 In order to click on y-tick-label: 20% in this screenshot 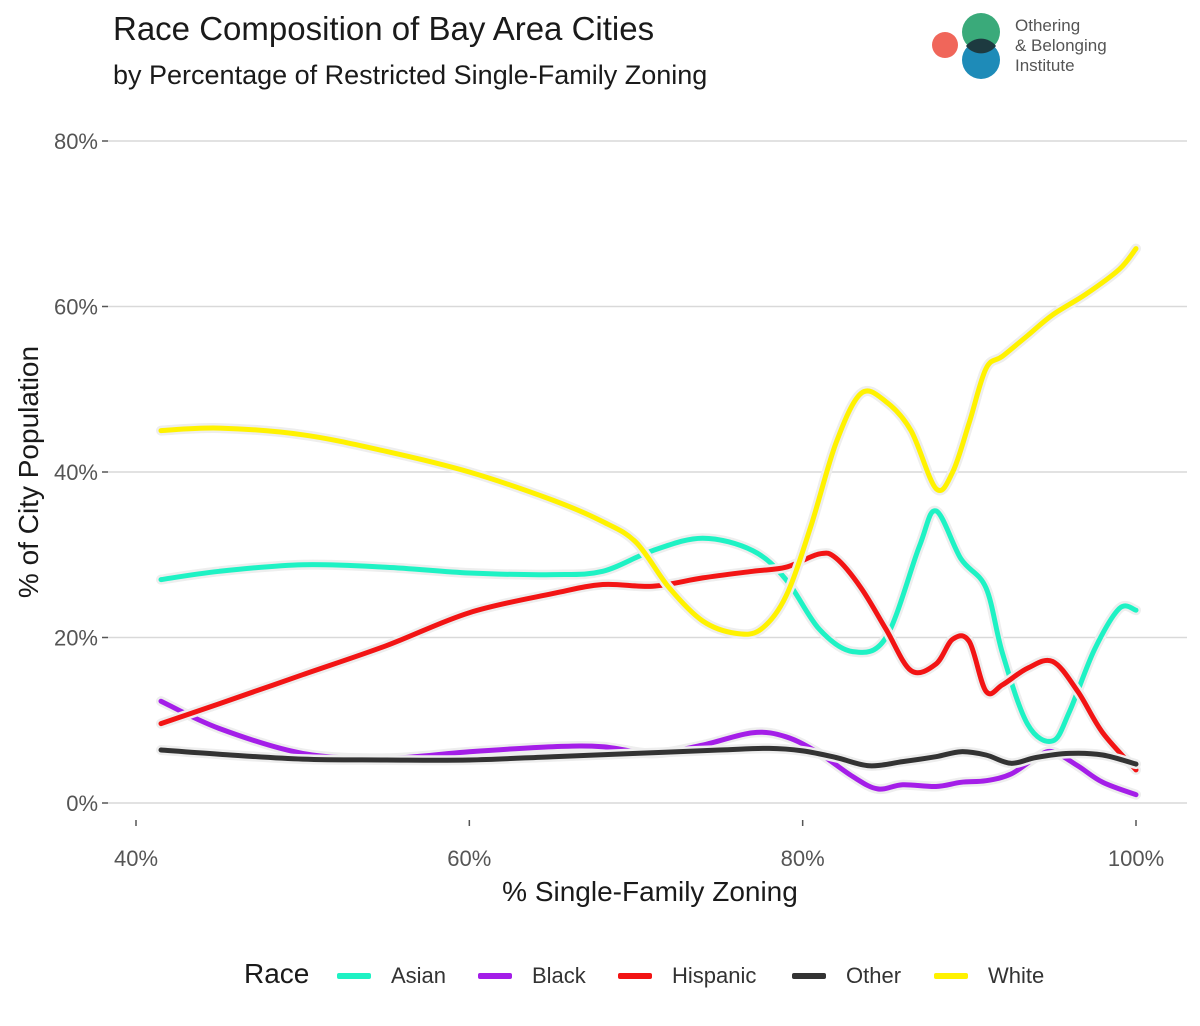, I will do `click(76, 638)`.